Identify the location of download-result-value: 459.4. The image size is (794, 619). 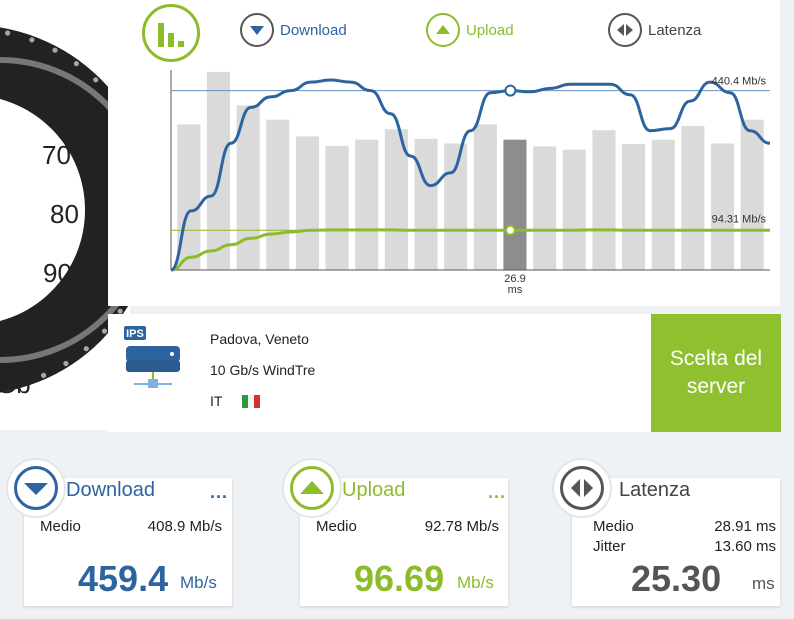
(123, 578).